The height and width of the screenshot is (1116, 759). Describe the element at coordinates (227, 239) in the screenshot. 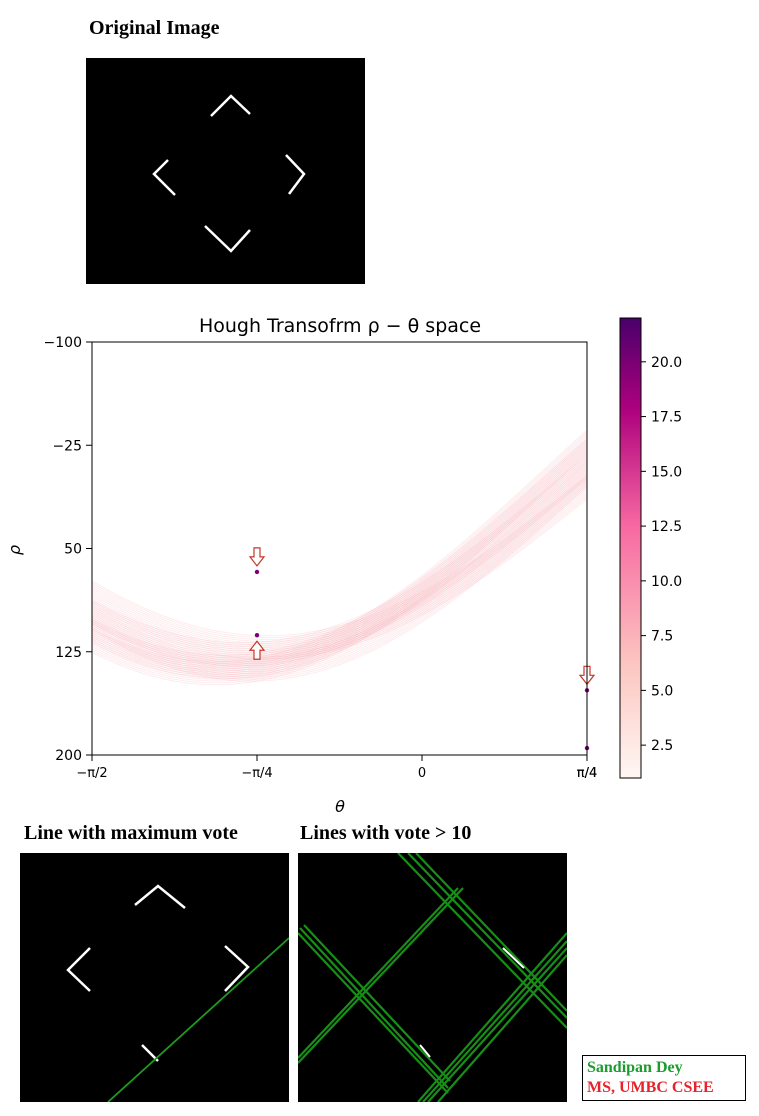

I see `edge-bottom` at that location.